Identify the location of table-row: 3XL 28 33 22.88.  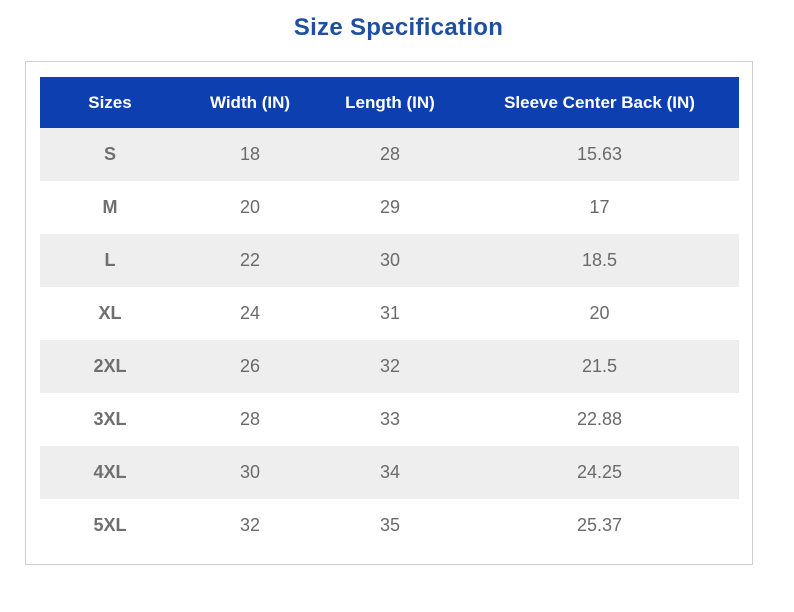
(389, 419).